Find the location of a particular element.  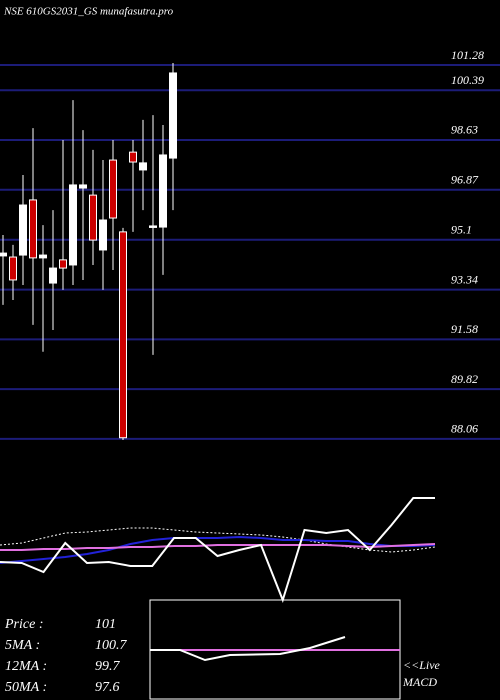

y-tick-label: 88.06 is located at coordinates (464, 429).